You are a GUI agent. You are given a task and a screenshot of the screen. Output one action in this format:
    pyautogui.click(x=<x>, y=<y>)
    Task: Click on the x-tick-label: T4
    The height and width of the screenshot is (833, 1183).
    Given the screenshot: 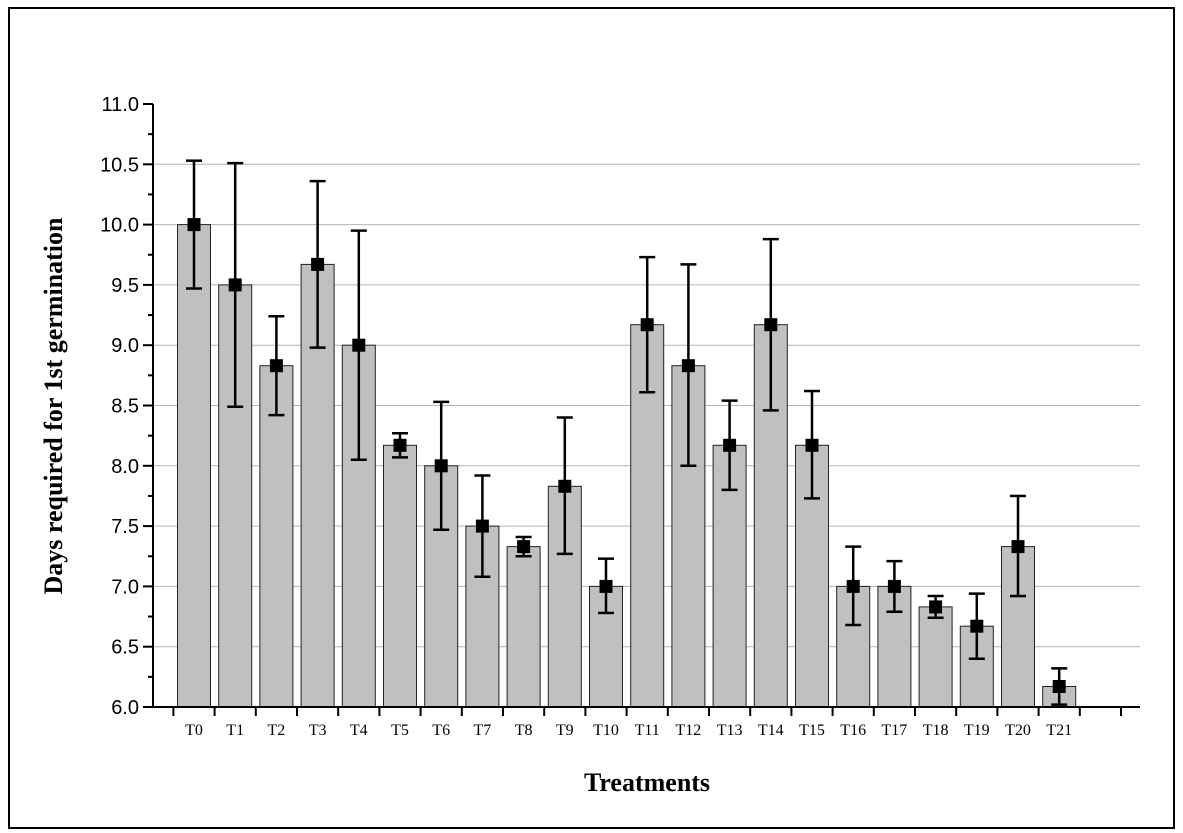 What is the action you would take?
    pyautogui.click(x=359, y=730)
    